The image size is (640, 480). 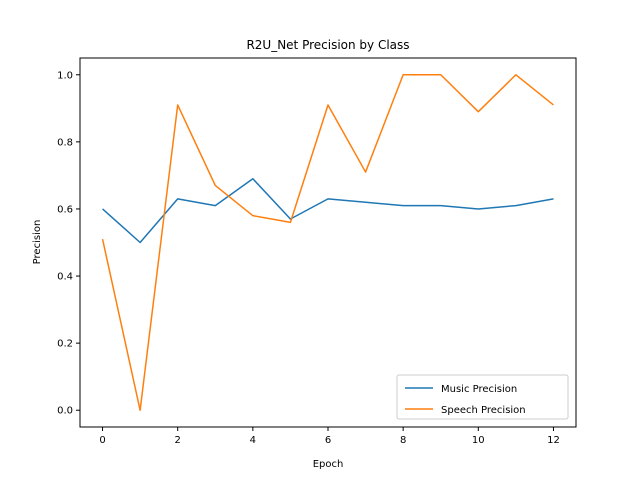 What do you see at coordinates (37, 242) in the screenshot?
I see `y-axis-label: Precision` at bounding box center [37, 242].